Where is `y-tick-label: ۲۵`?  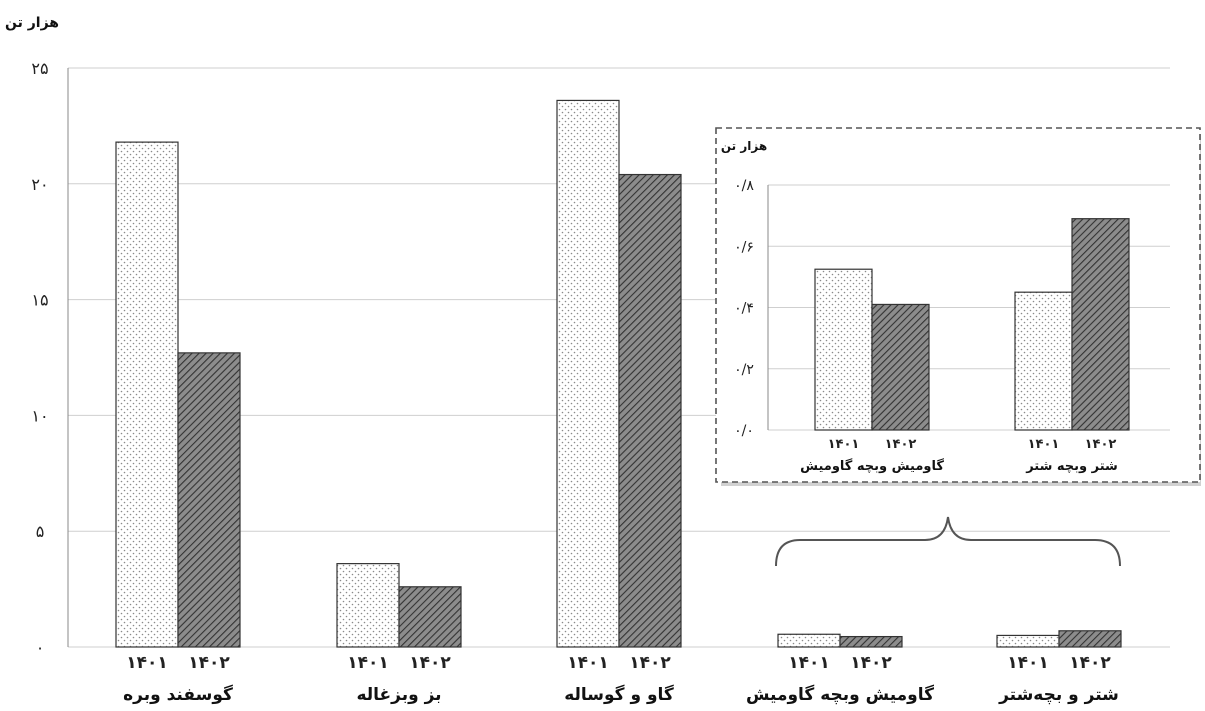
y-tick-label: ۲۵ is located at coordinates (39, 68).